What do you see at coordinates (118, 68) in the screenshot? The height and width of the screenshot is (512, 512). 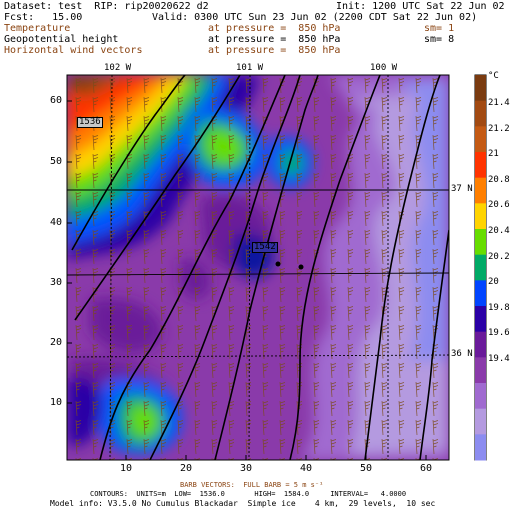 I see `lon-label-102: 102 W` at bounding box center [118, 68].